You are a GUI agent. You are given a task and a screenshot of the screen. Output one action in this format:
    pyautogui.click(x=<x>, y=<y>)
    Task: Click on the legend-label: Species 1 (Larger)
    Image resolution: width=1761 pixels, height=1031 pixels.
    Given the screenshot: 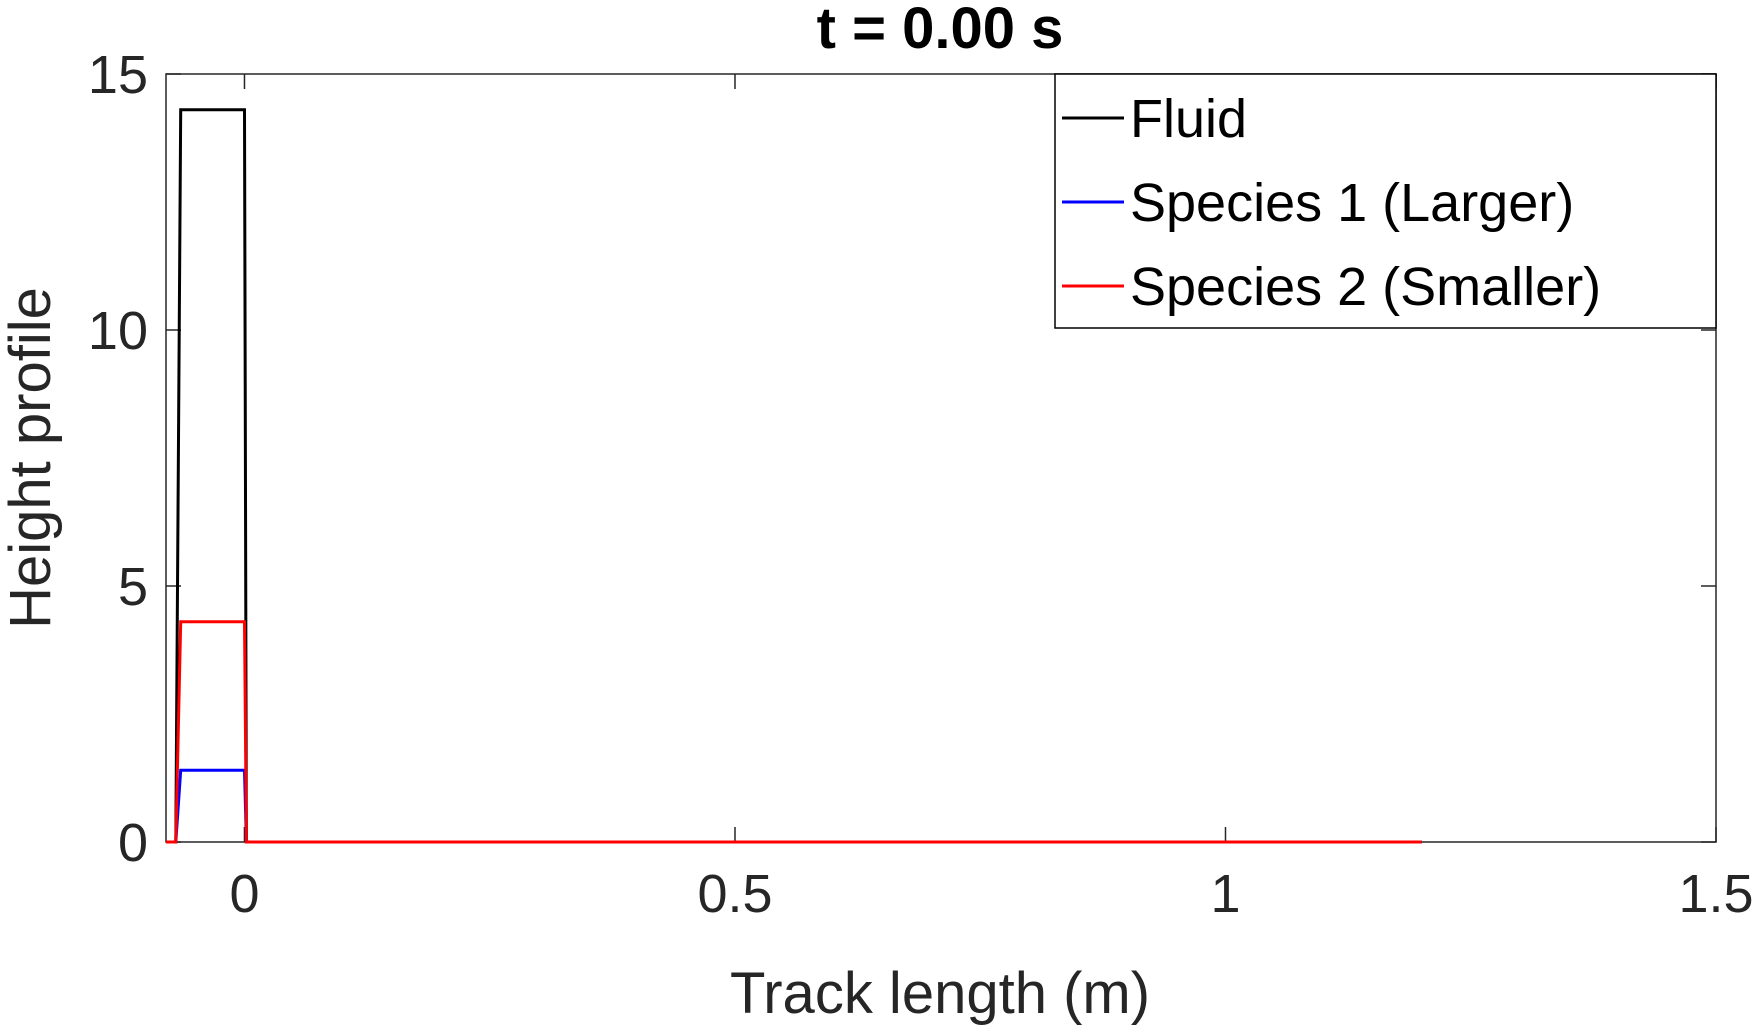 What is the action you would take?
    pyautogui.click(x=1352, y=203)
    